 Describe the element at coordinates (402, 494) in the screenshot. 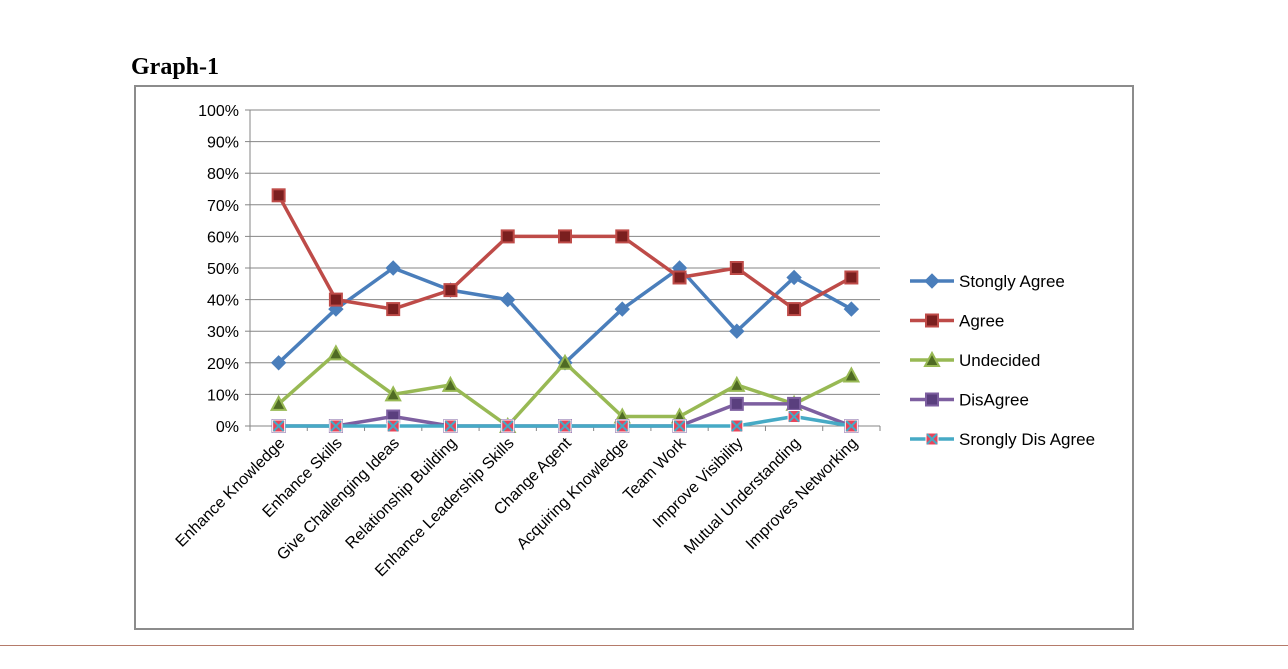

I see `x-category-label: Relationship Building` at that location.